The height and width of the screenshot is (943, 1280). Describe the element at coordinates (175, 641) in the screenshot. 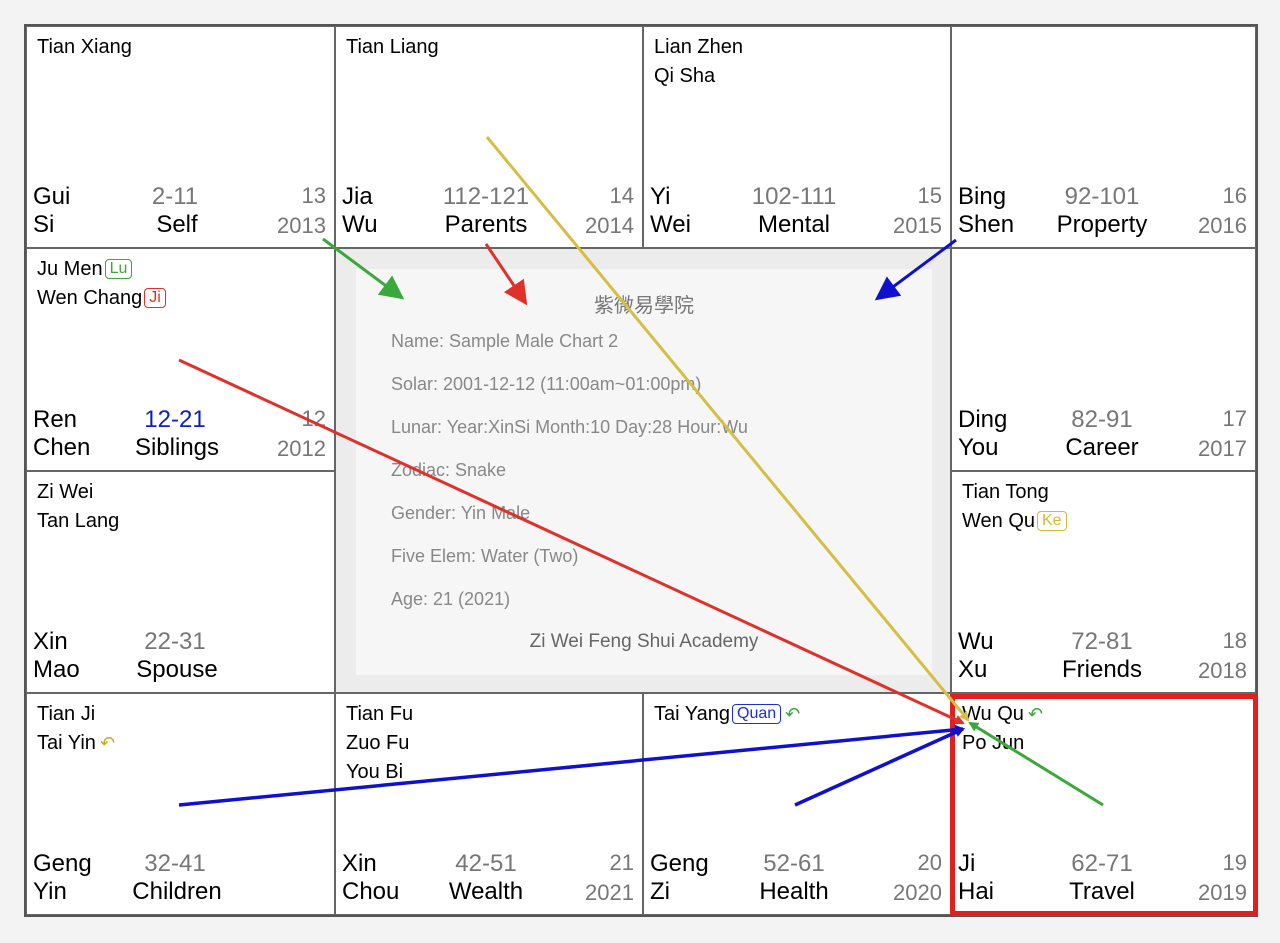

I see `decade-range: 22-31` at that location.